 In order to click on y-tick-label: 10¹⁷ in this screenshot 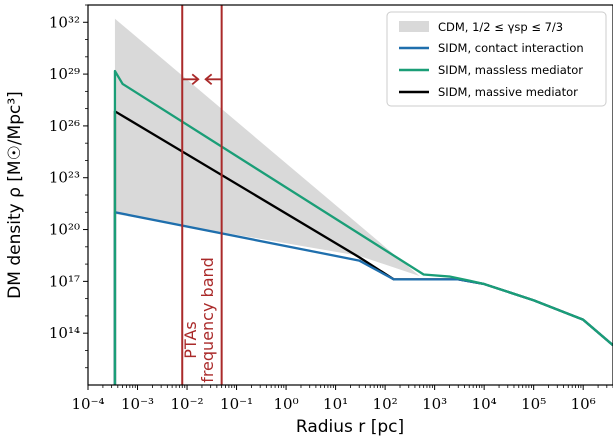, I will do `click(64, 281)`.